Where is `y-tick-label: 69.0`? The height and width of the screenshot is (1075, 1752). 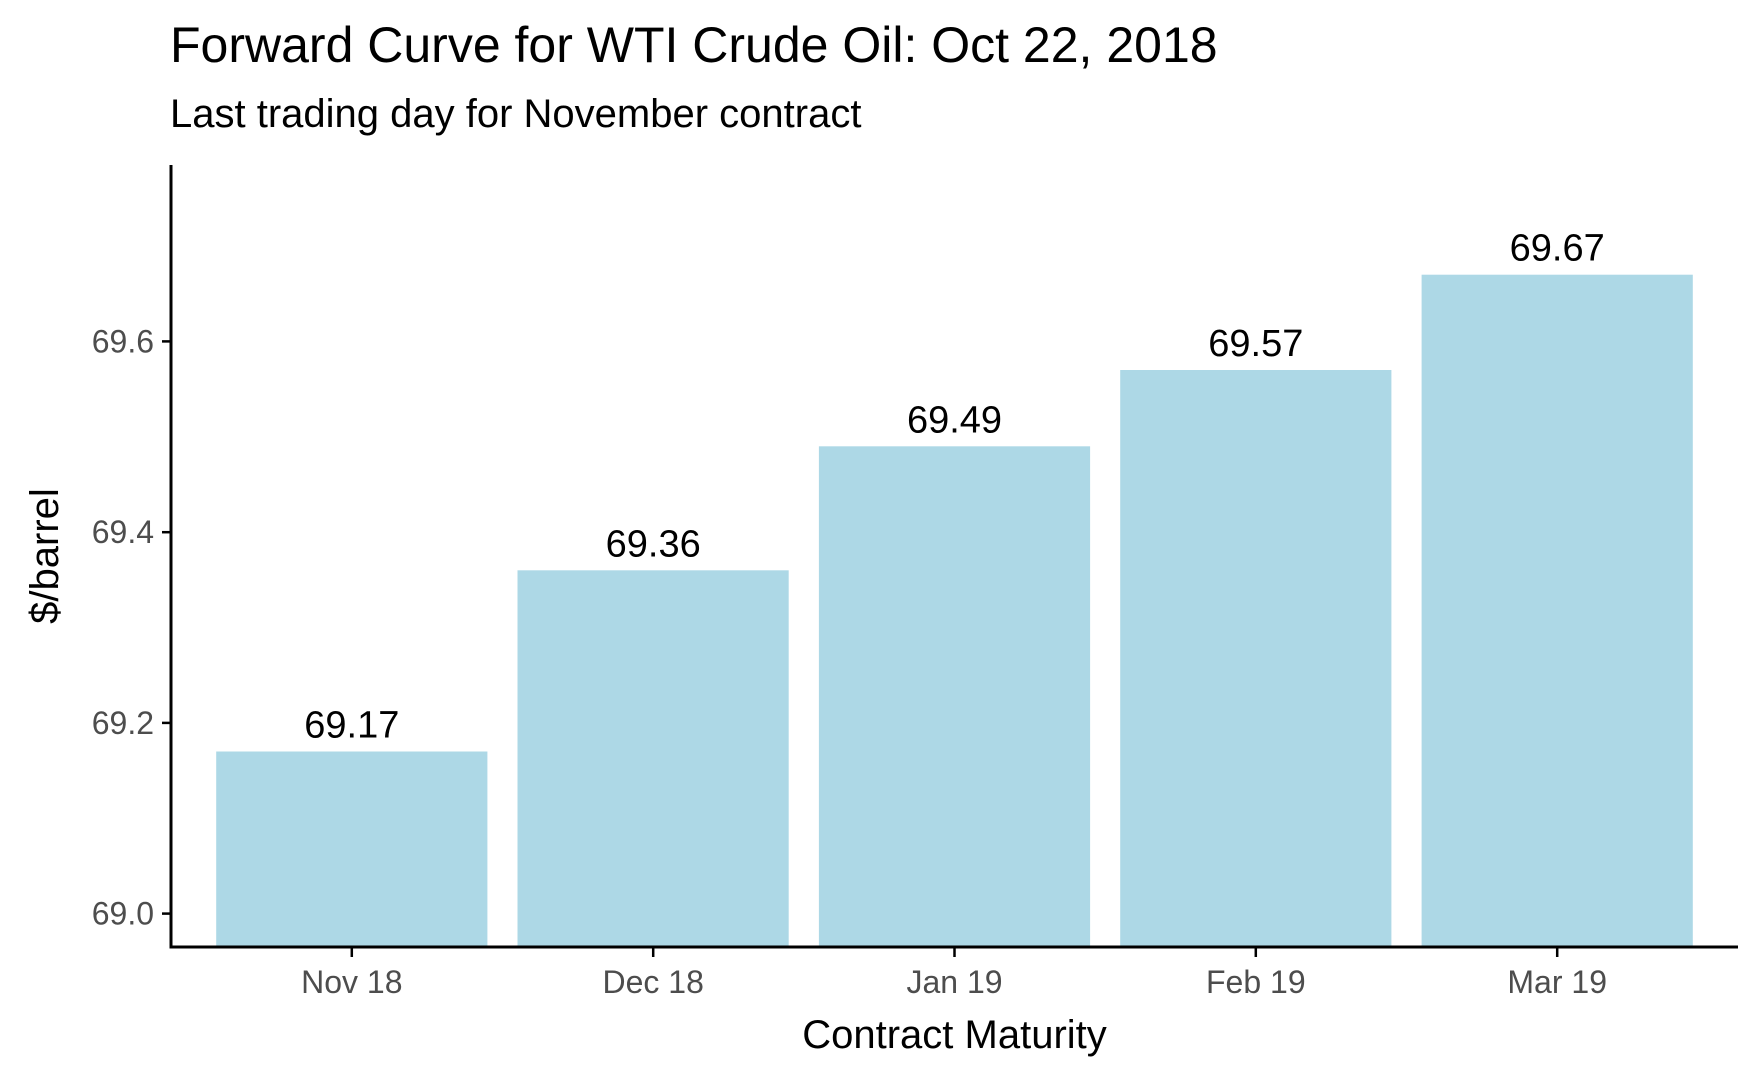 y-tick-label: 69.0 is located at coordinates (123, 914).